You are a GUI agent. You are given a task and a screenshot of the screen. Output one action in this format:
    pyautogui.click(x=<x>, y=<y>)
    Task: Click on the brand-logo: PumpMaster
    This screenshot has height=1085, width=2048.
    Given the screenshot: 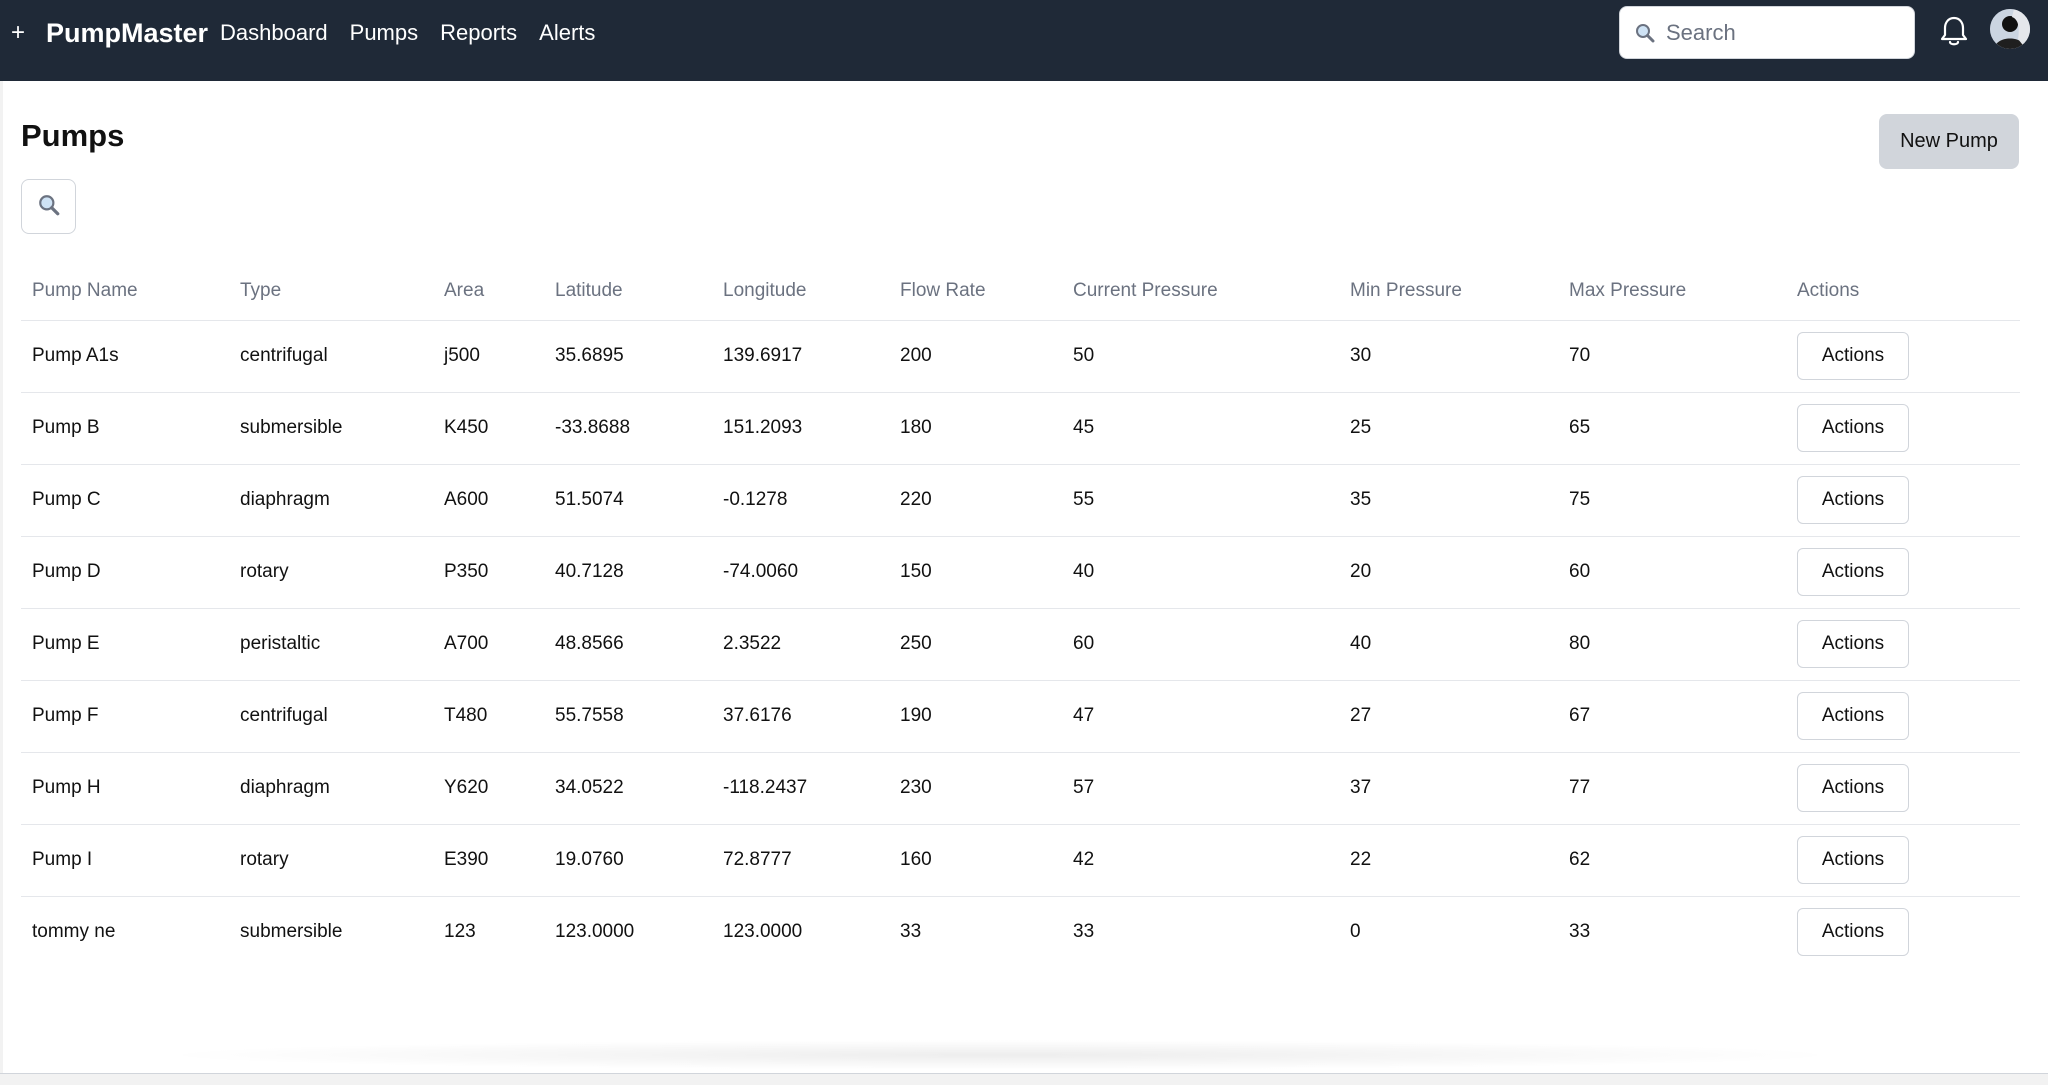 What is the action you would take?
    pyautogui.click(x=127, y=33)
    